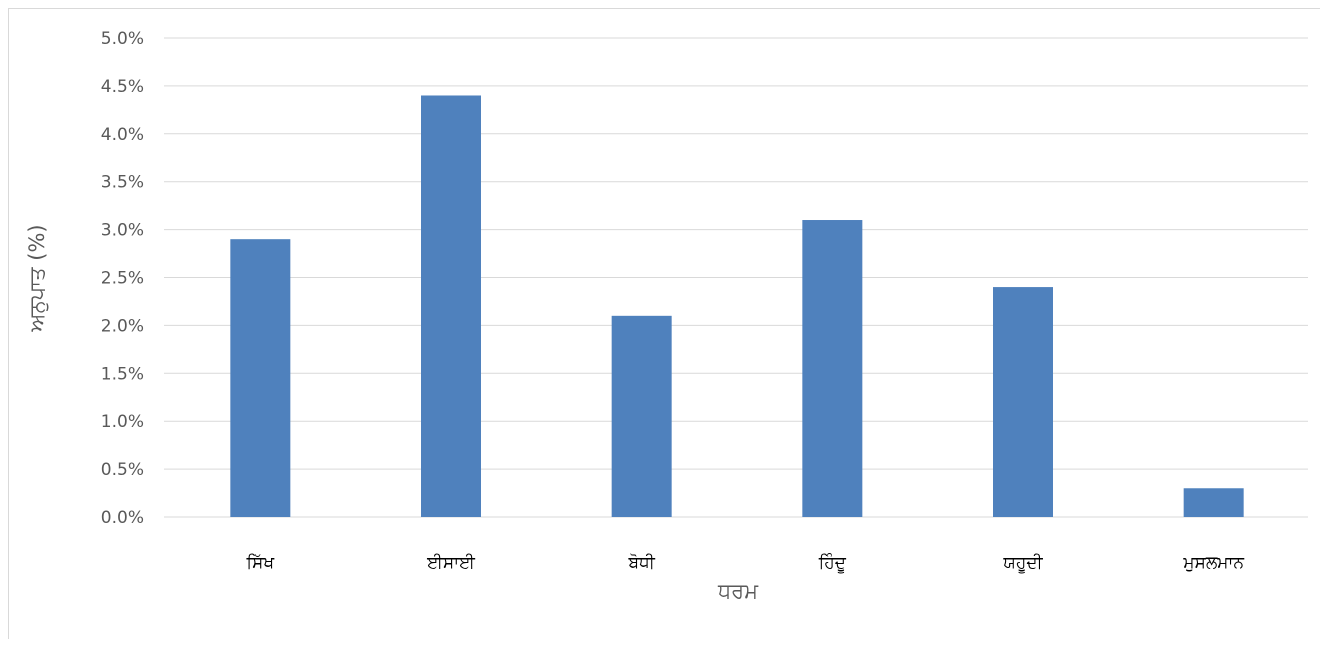  I want to click on y-tick-label: 3.5%, so click(122, 183).